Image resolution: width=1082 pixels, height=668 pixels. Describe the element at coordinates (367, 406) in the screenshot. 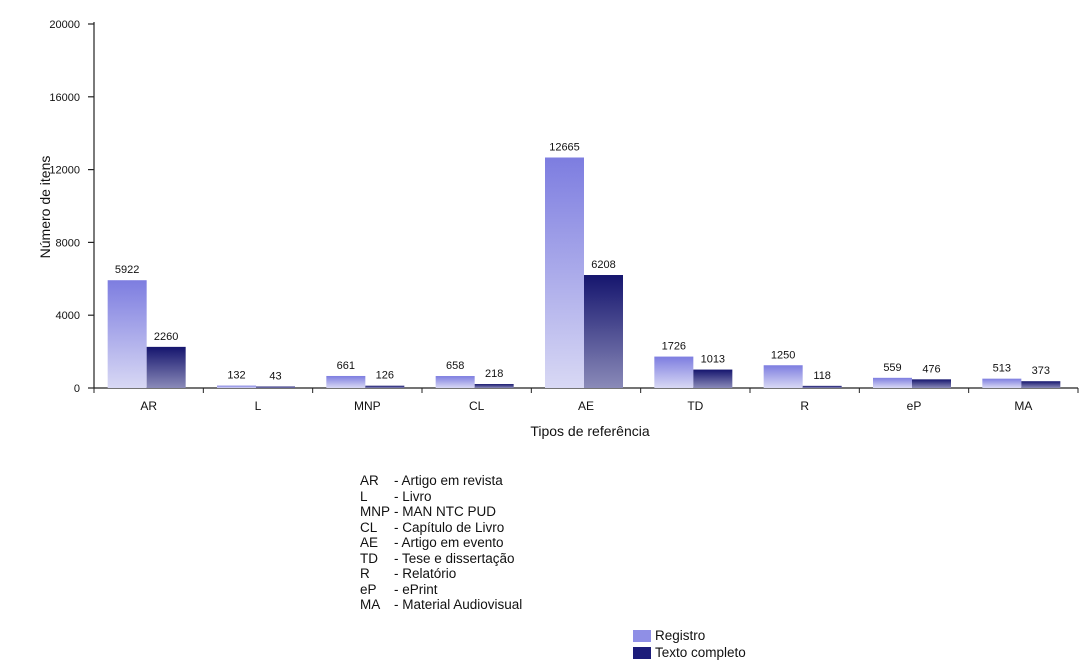

I see `x-tick-label: MNP` at that location.